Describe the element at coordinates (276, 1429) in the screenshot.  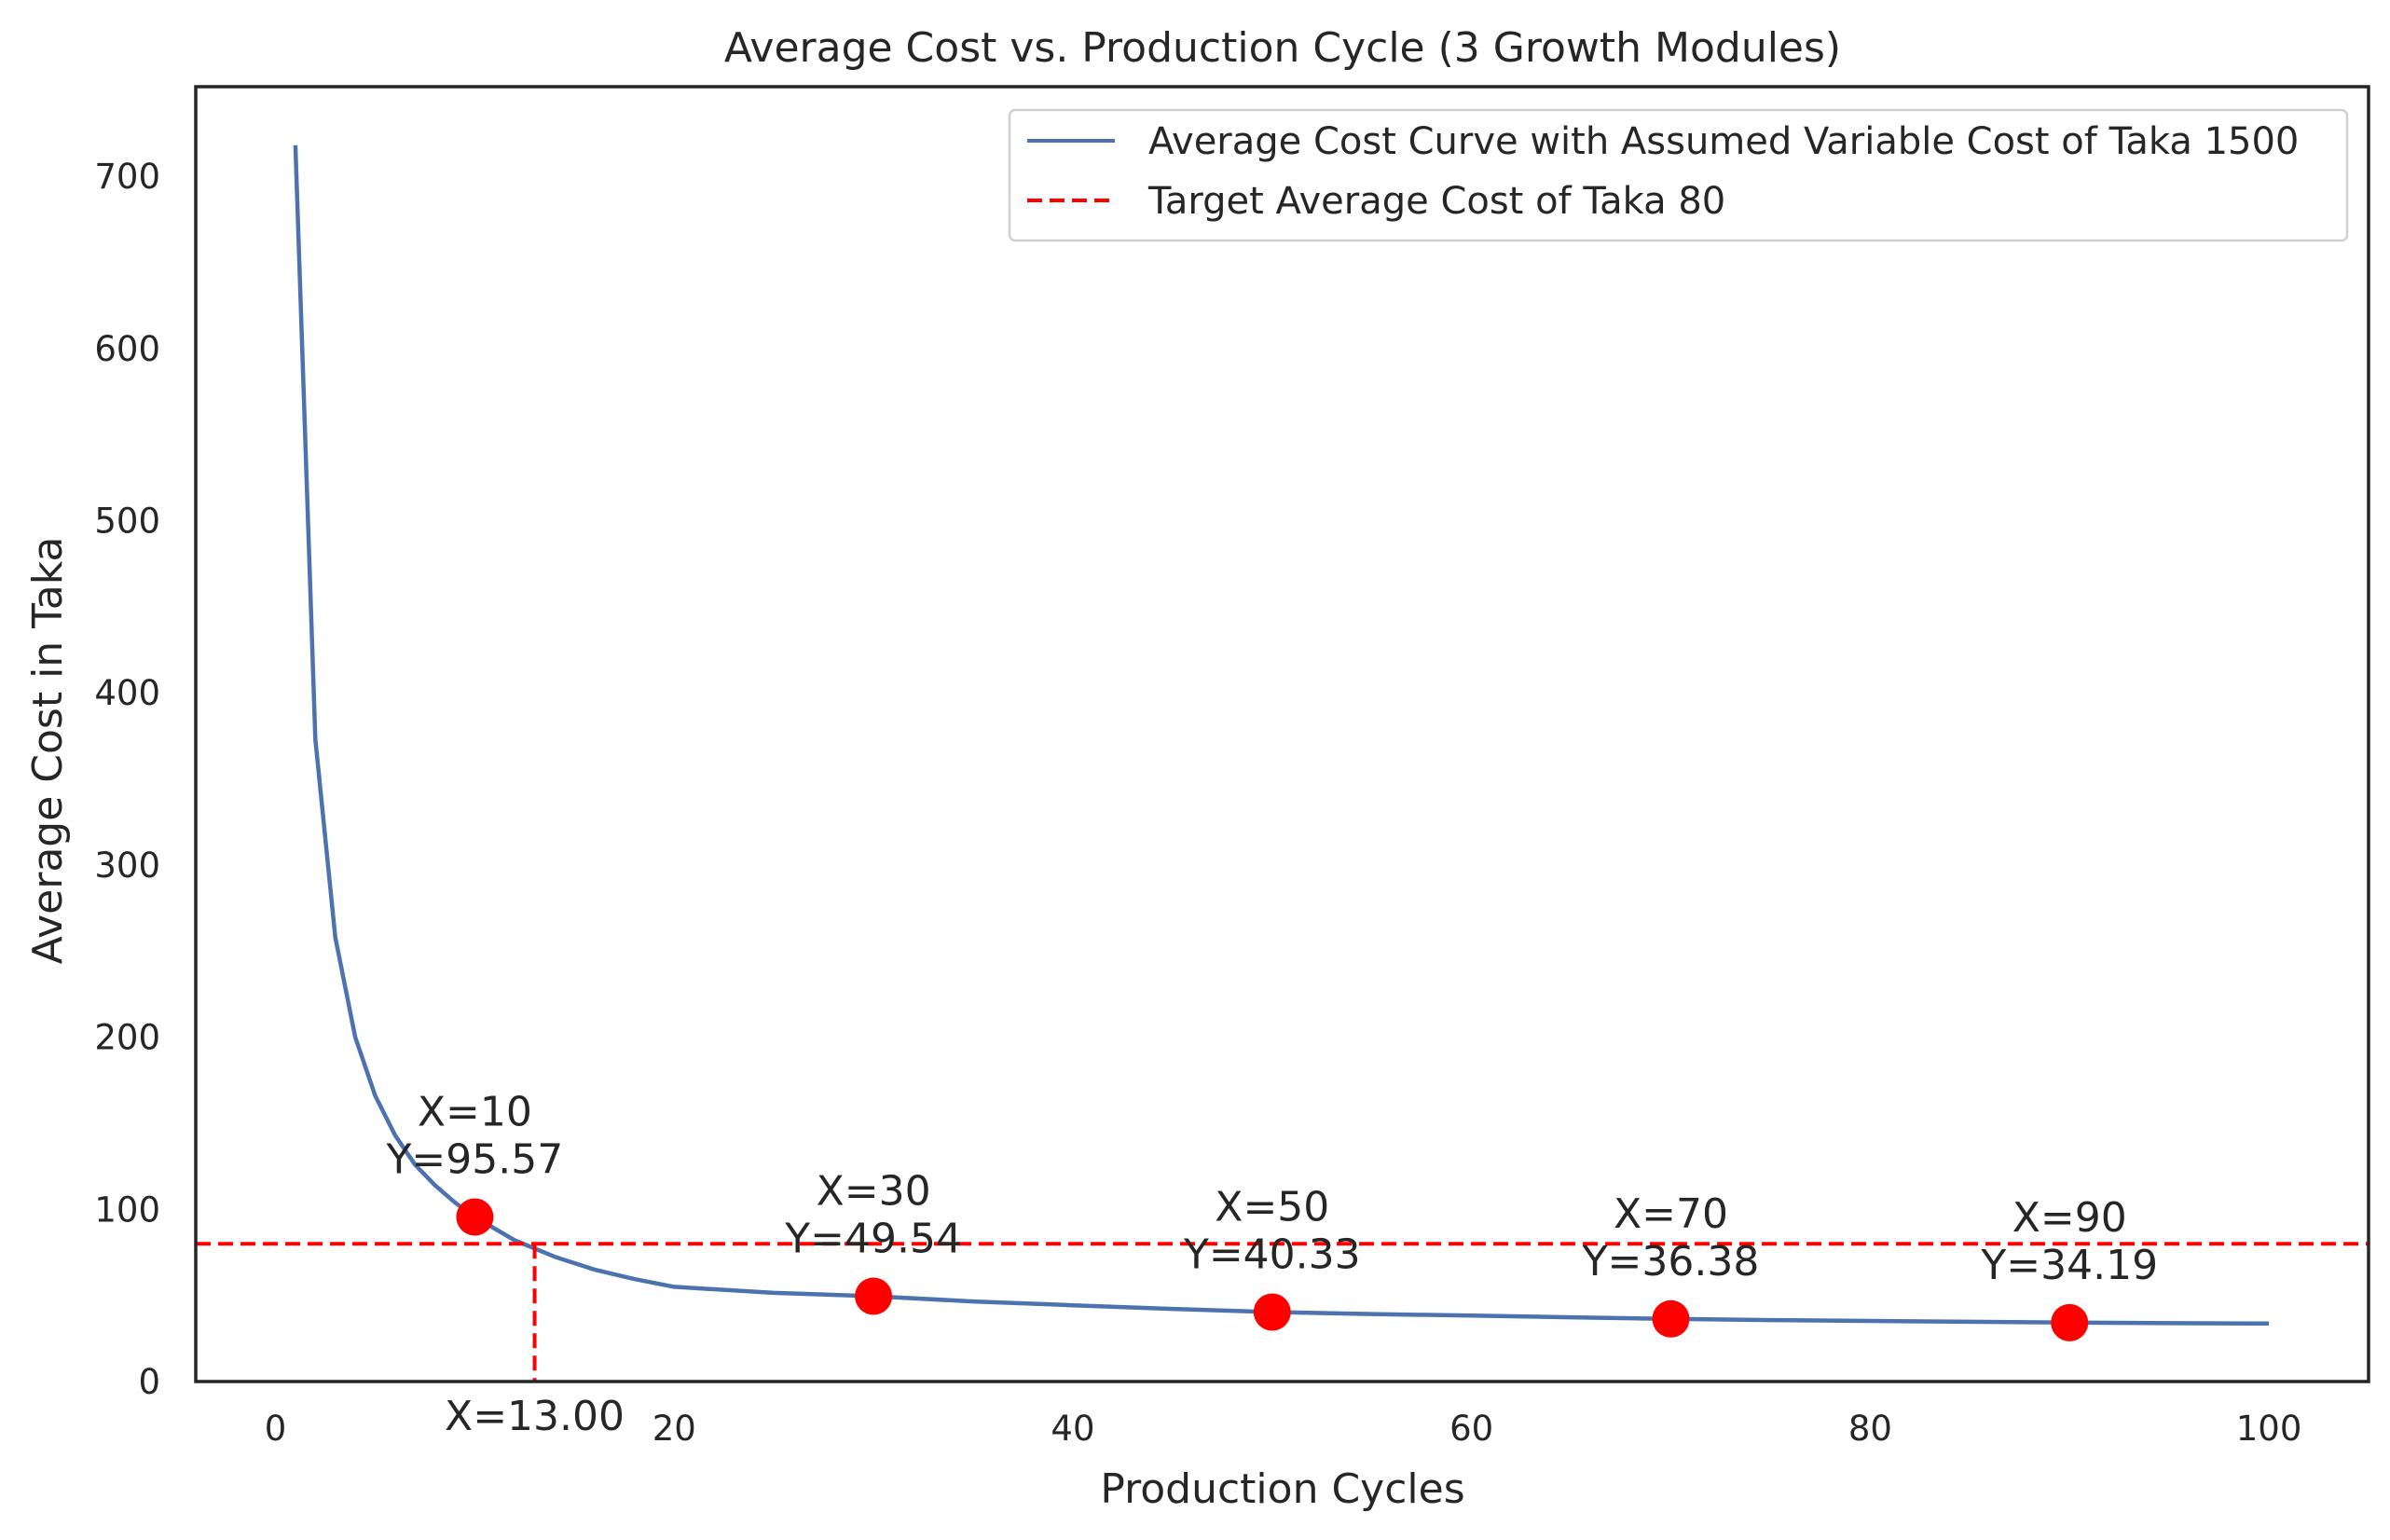
I see `x-tick-label: 0` at that location.